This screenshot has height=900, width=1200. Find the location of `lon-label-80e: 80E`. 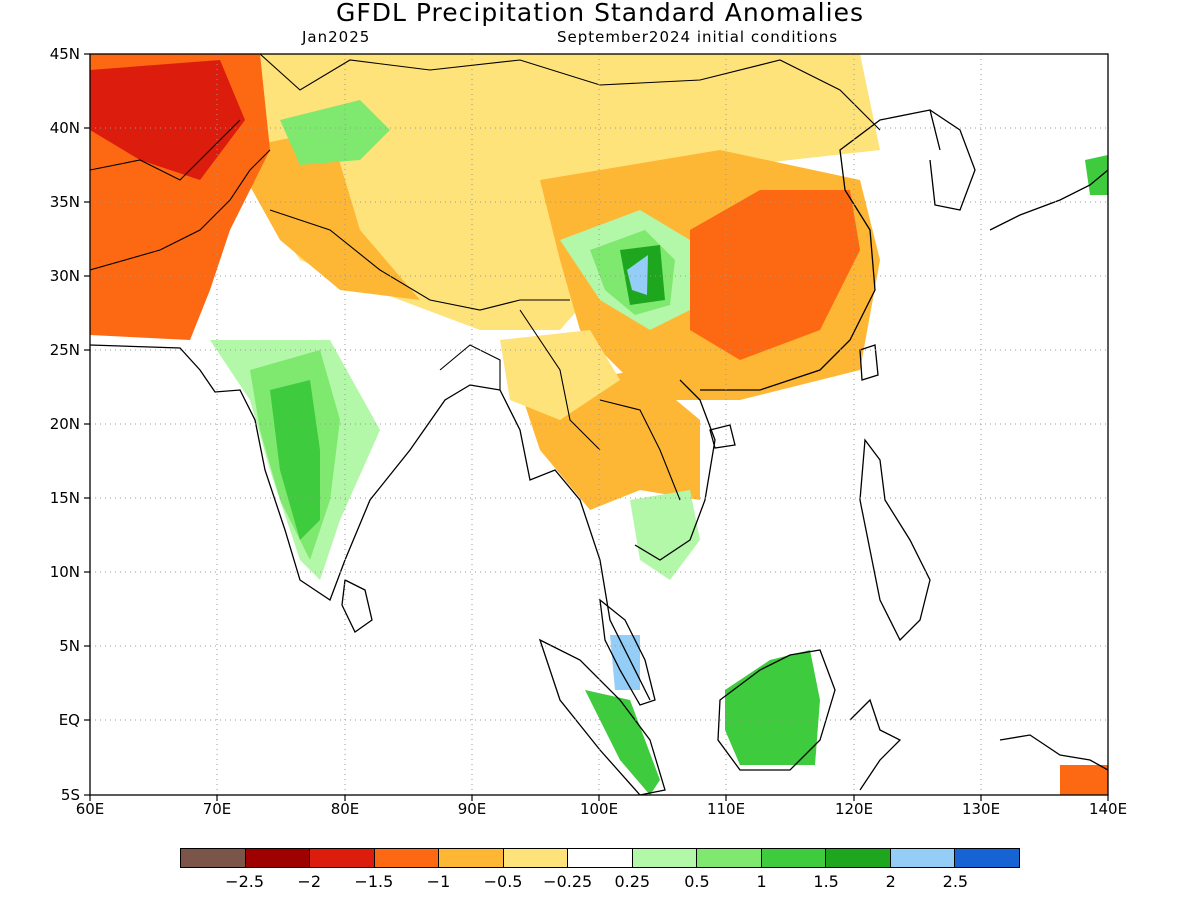

lon-label-80e: 80E is located at coordinates (345, 809).